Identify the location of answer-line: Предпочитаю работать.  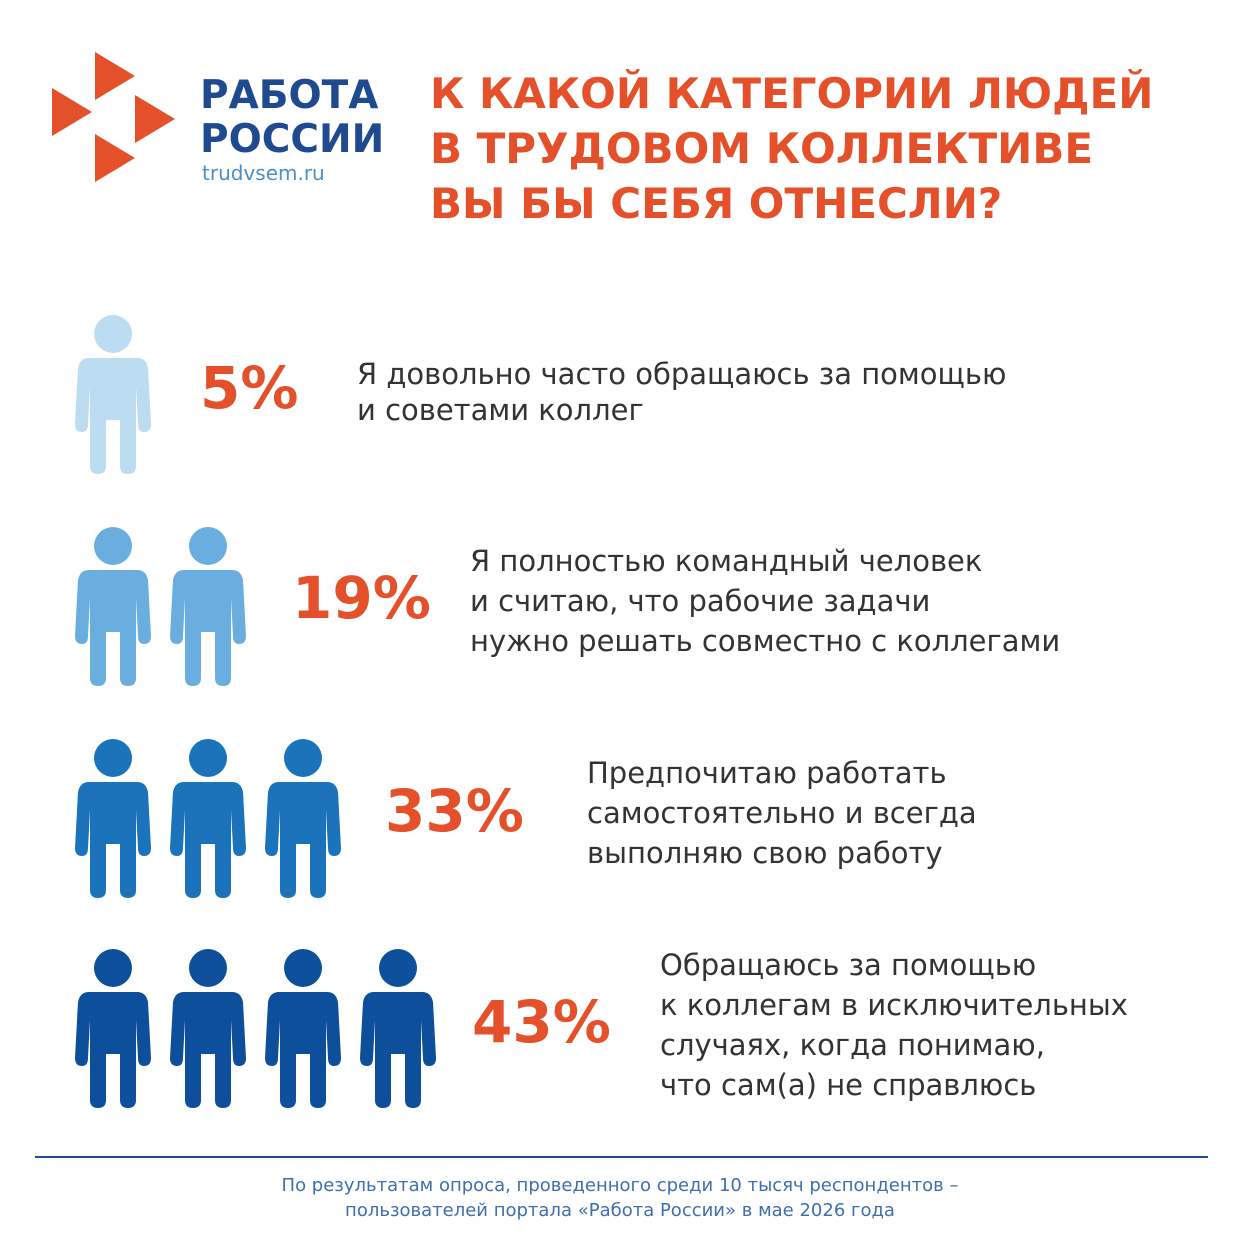
(767, 773).